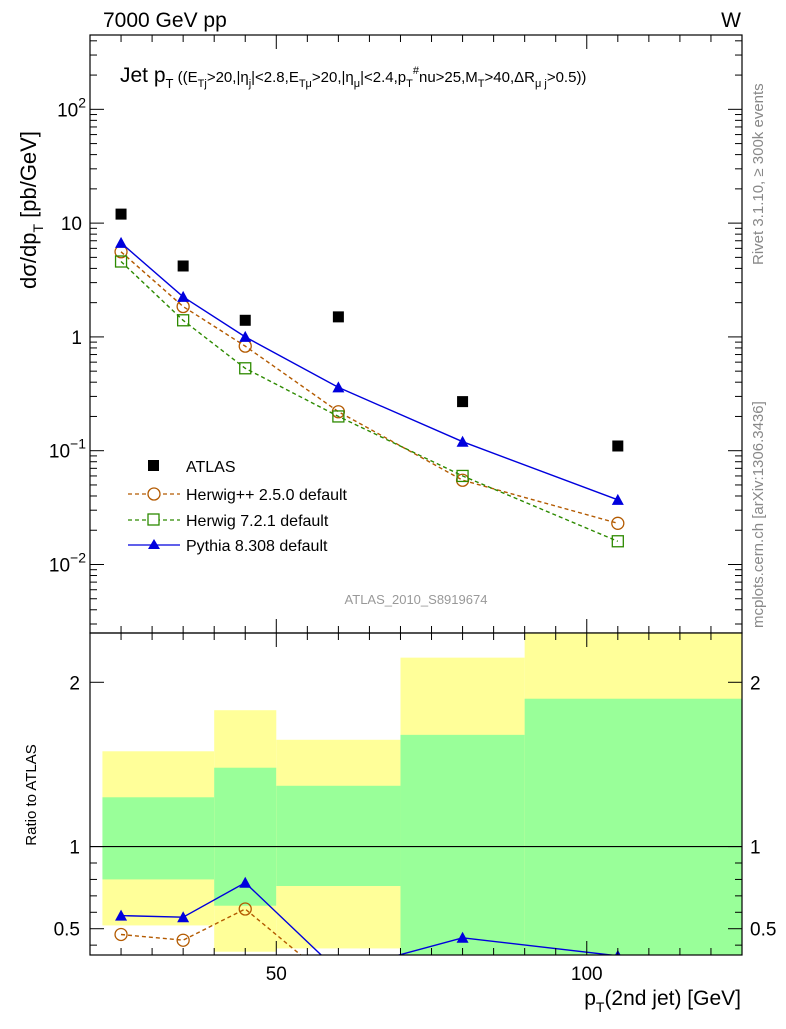 Image resolution: width=786 pixels, height=1029 pixels. Describe the element at coordinates (211, 931) in the screenshot. I see `ratio-line-herwigpp` at that location.